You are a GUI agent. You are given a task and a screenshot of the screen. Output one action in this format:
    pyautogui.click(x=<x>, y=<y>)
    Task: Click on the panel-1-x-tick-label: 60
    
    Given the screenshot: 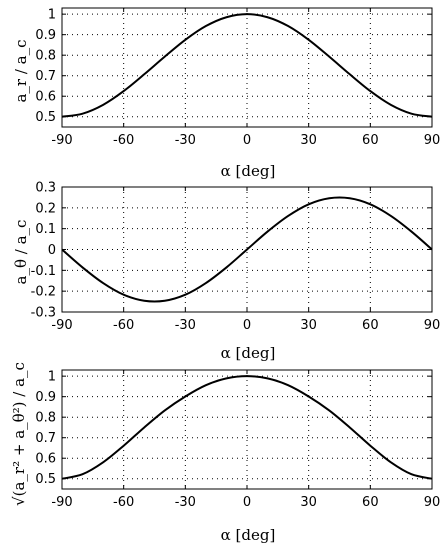 What is the action you would take?
    pyautogui.click(x=370, y=140)
    